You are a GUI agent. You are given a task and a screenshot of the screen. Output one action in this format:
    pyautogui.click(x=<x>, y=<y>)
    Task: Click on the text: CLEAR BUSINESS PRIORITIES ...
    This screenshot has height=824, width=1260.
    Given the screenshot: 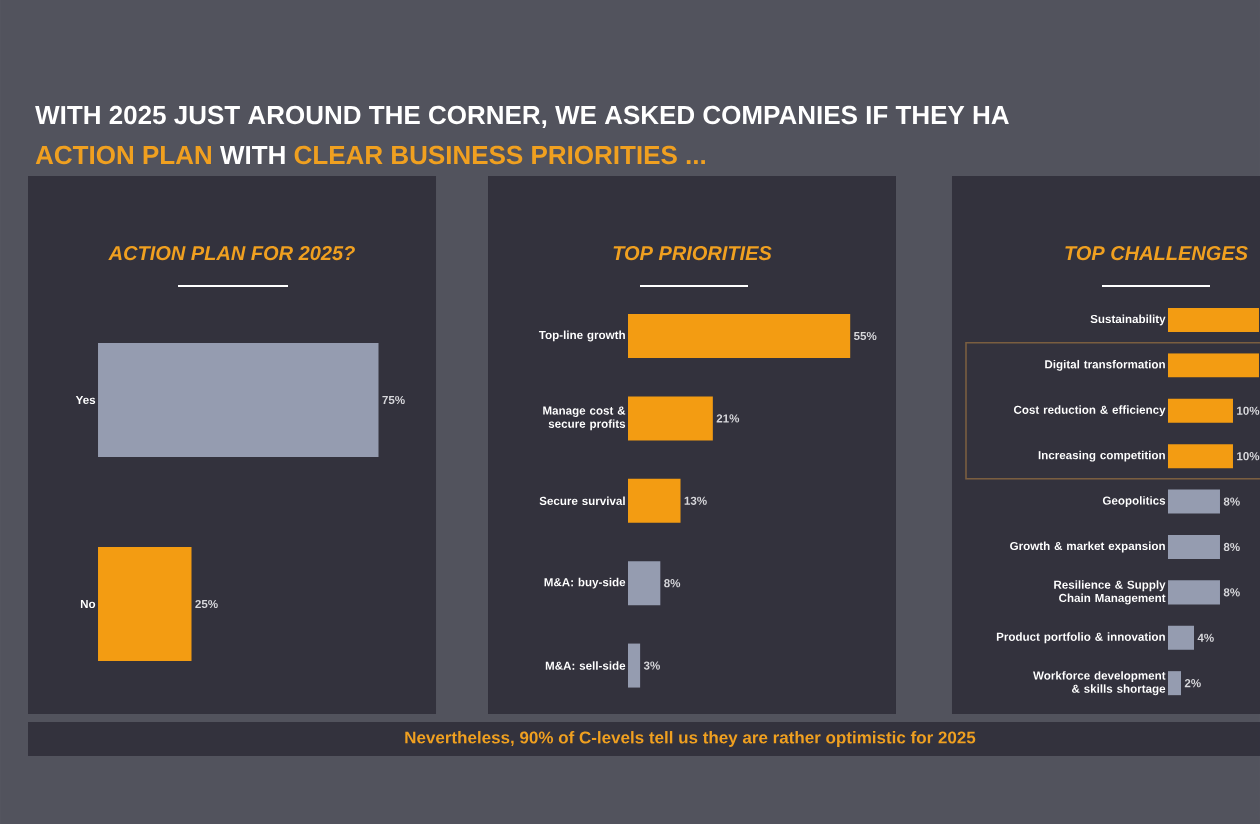 What is the action you would take?
    pyautogui.click(x=499, y=155)
    